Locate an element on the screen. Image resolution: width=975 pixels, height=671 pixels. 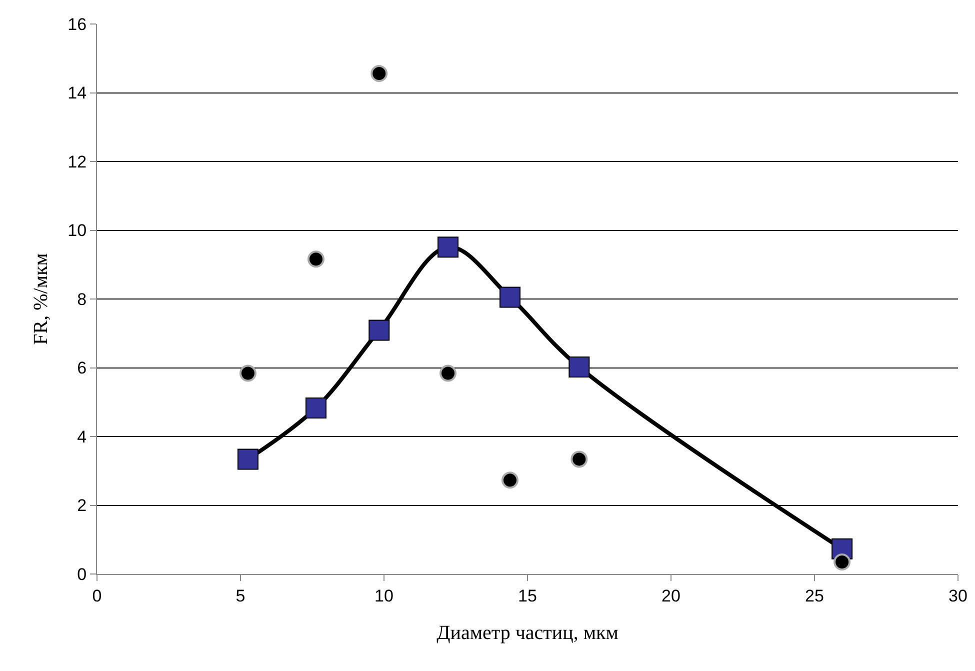
y-tick-label: 6 is located at coordinates (82, 368).